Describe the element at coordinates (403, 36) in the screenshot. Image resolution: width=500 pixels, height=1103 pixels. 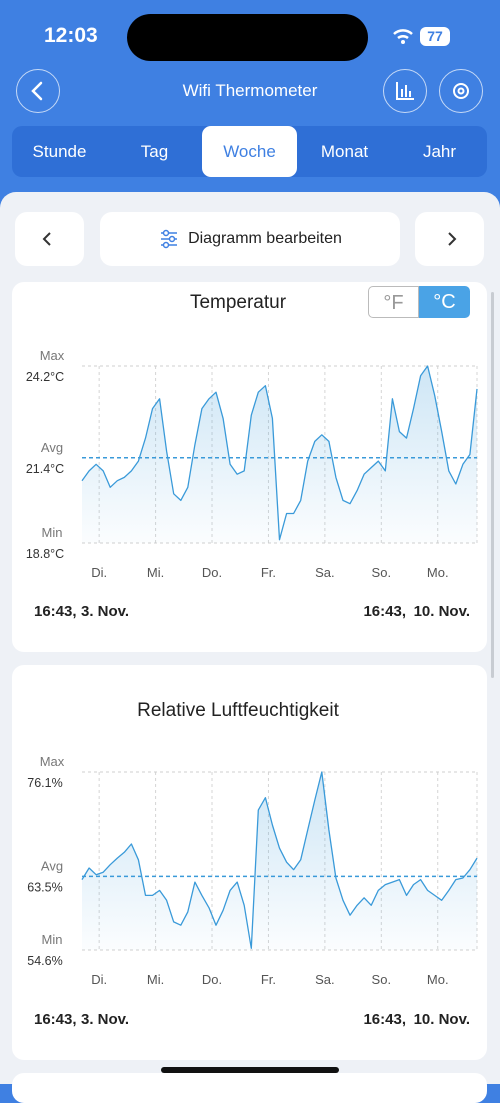
I see `wifi-icon` at that location.